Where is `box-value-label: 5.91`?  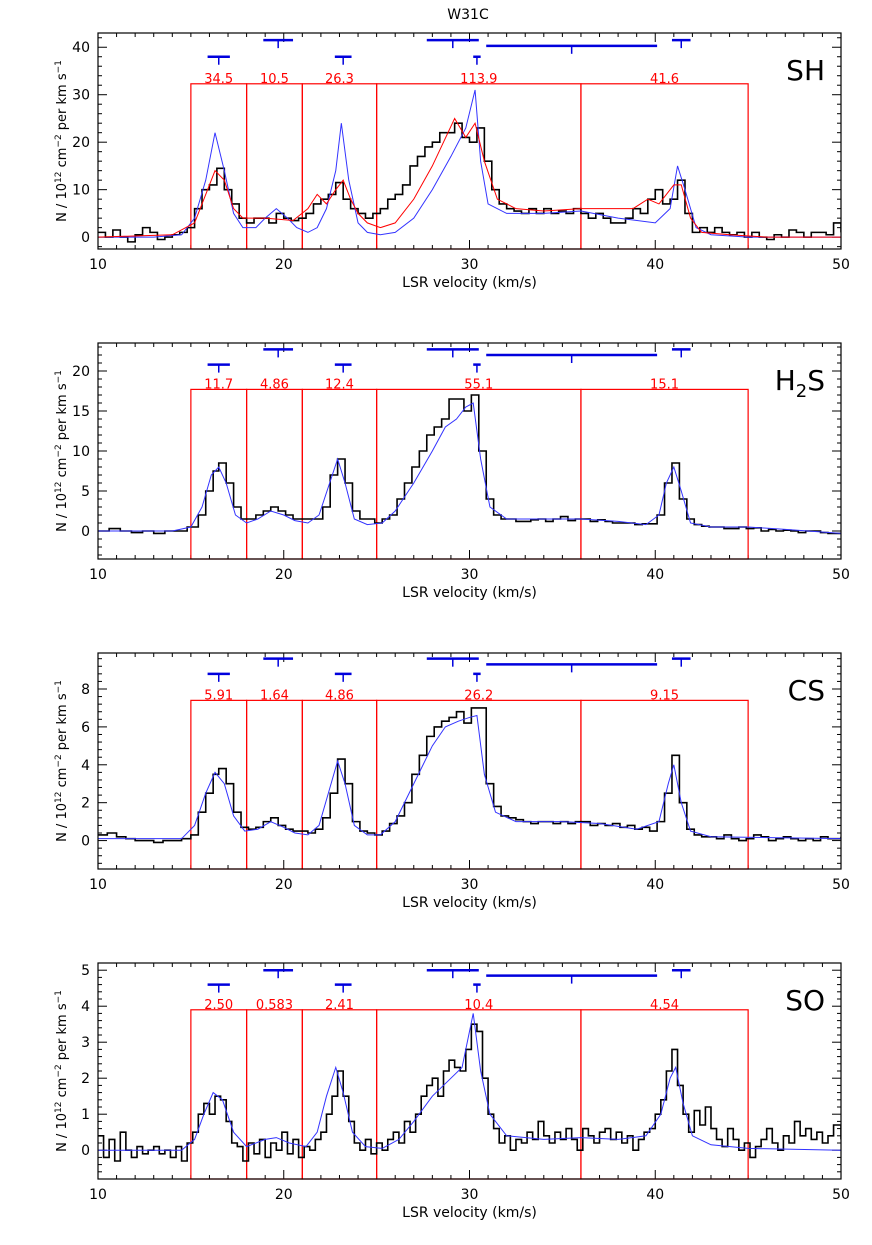
box-value-label: 5.91 is located at coordinates (218, 695).